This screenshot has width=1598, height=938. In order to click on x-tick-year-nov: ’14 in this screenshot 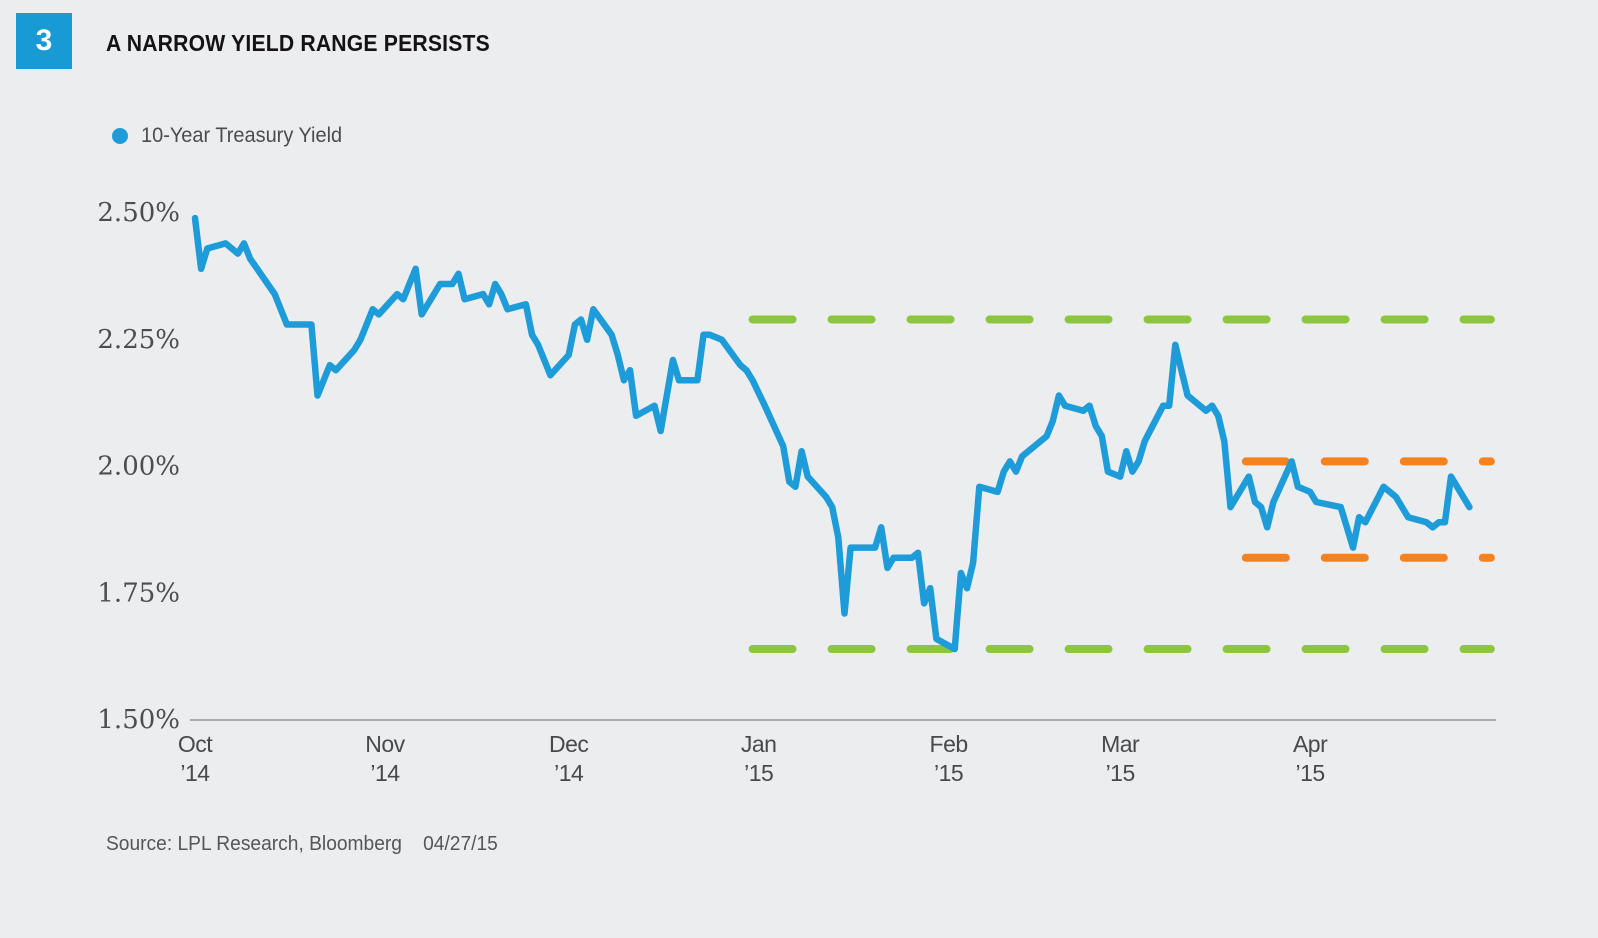, I will do `click(385, 773)`.